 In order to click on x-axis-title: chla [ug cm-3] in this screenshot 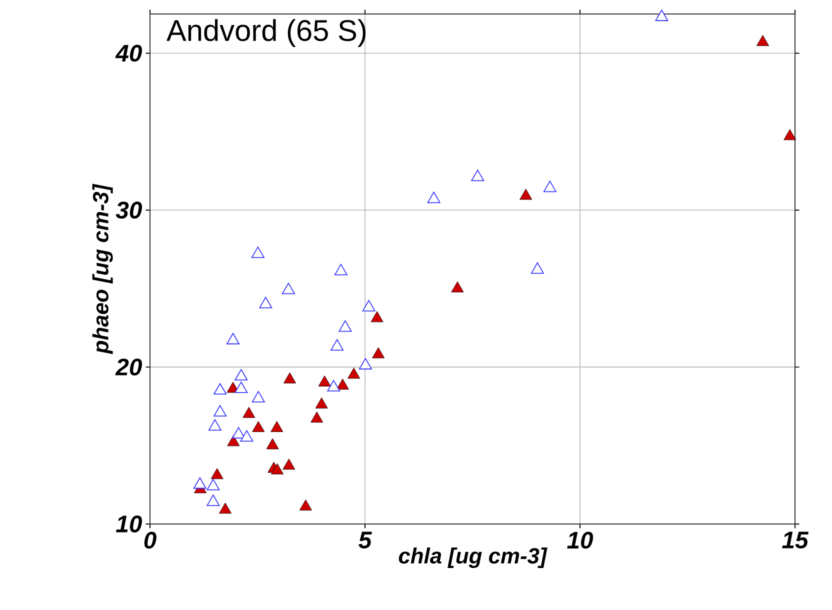, I will do `click(473, 558)`.